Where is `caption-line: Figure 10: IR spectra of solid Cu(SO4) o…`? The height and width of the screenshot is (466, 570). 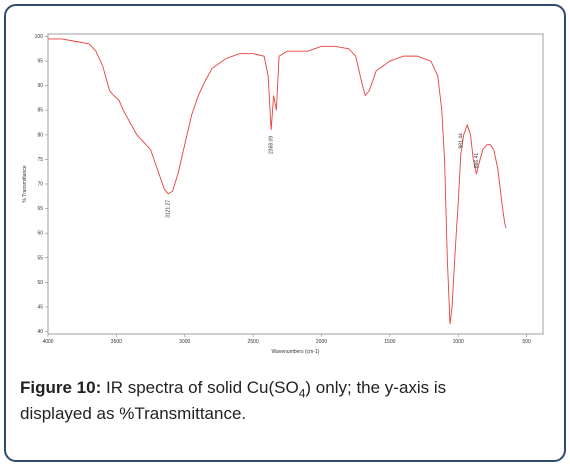
caption-line: Figure 10: IR spectra of solid Cu(SO4) o… is located at coordinates (233, 389).